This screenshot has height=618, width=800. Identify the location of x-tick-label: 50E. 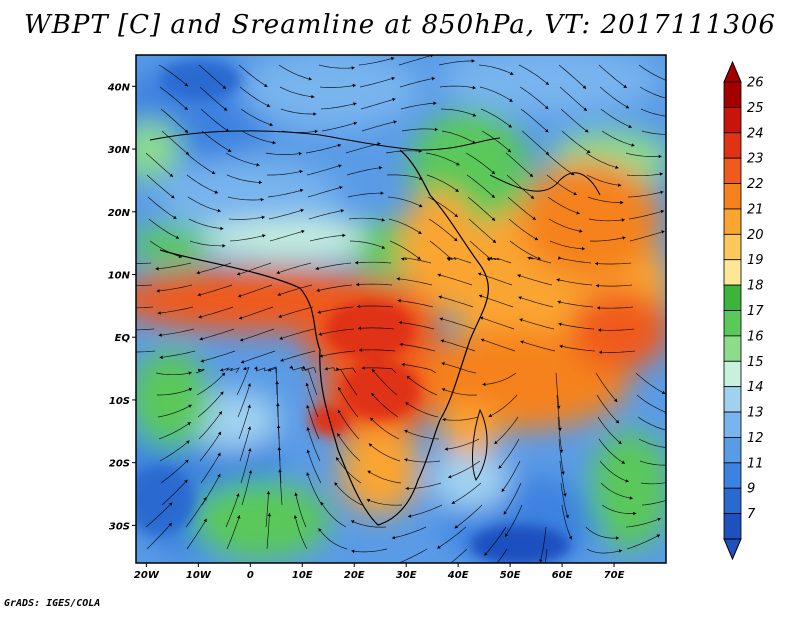
(510, 575).